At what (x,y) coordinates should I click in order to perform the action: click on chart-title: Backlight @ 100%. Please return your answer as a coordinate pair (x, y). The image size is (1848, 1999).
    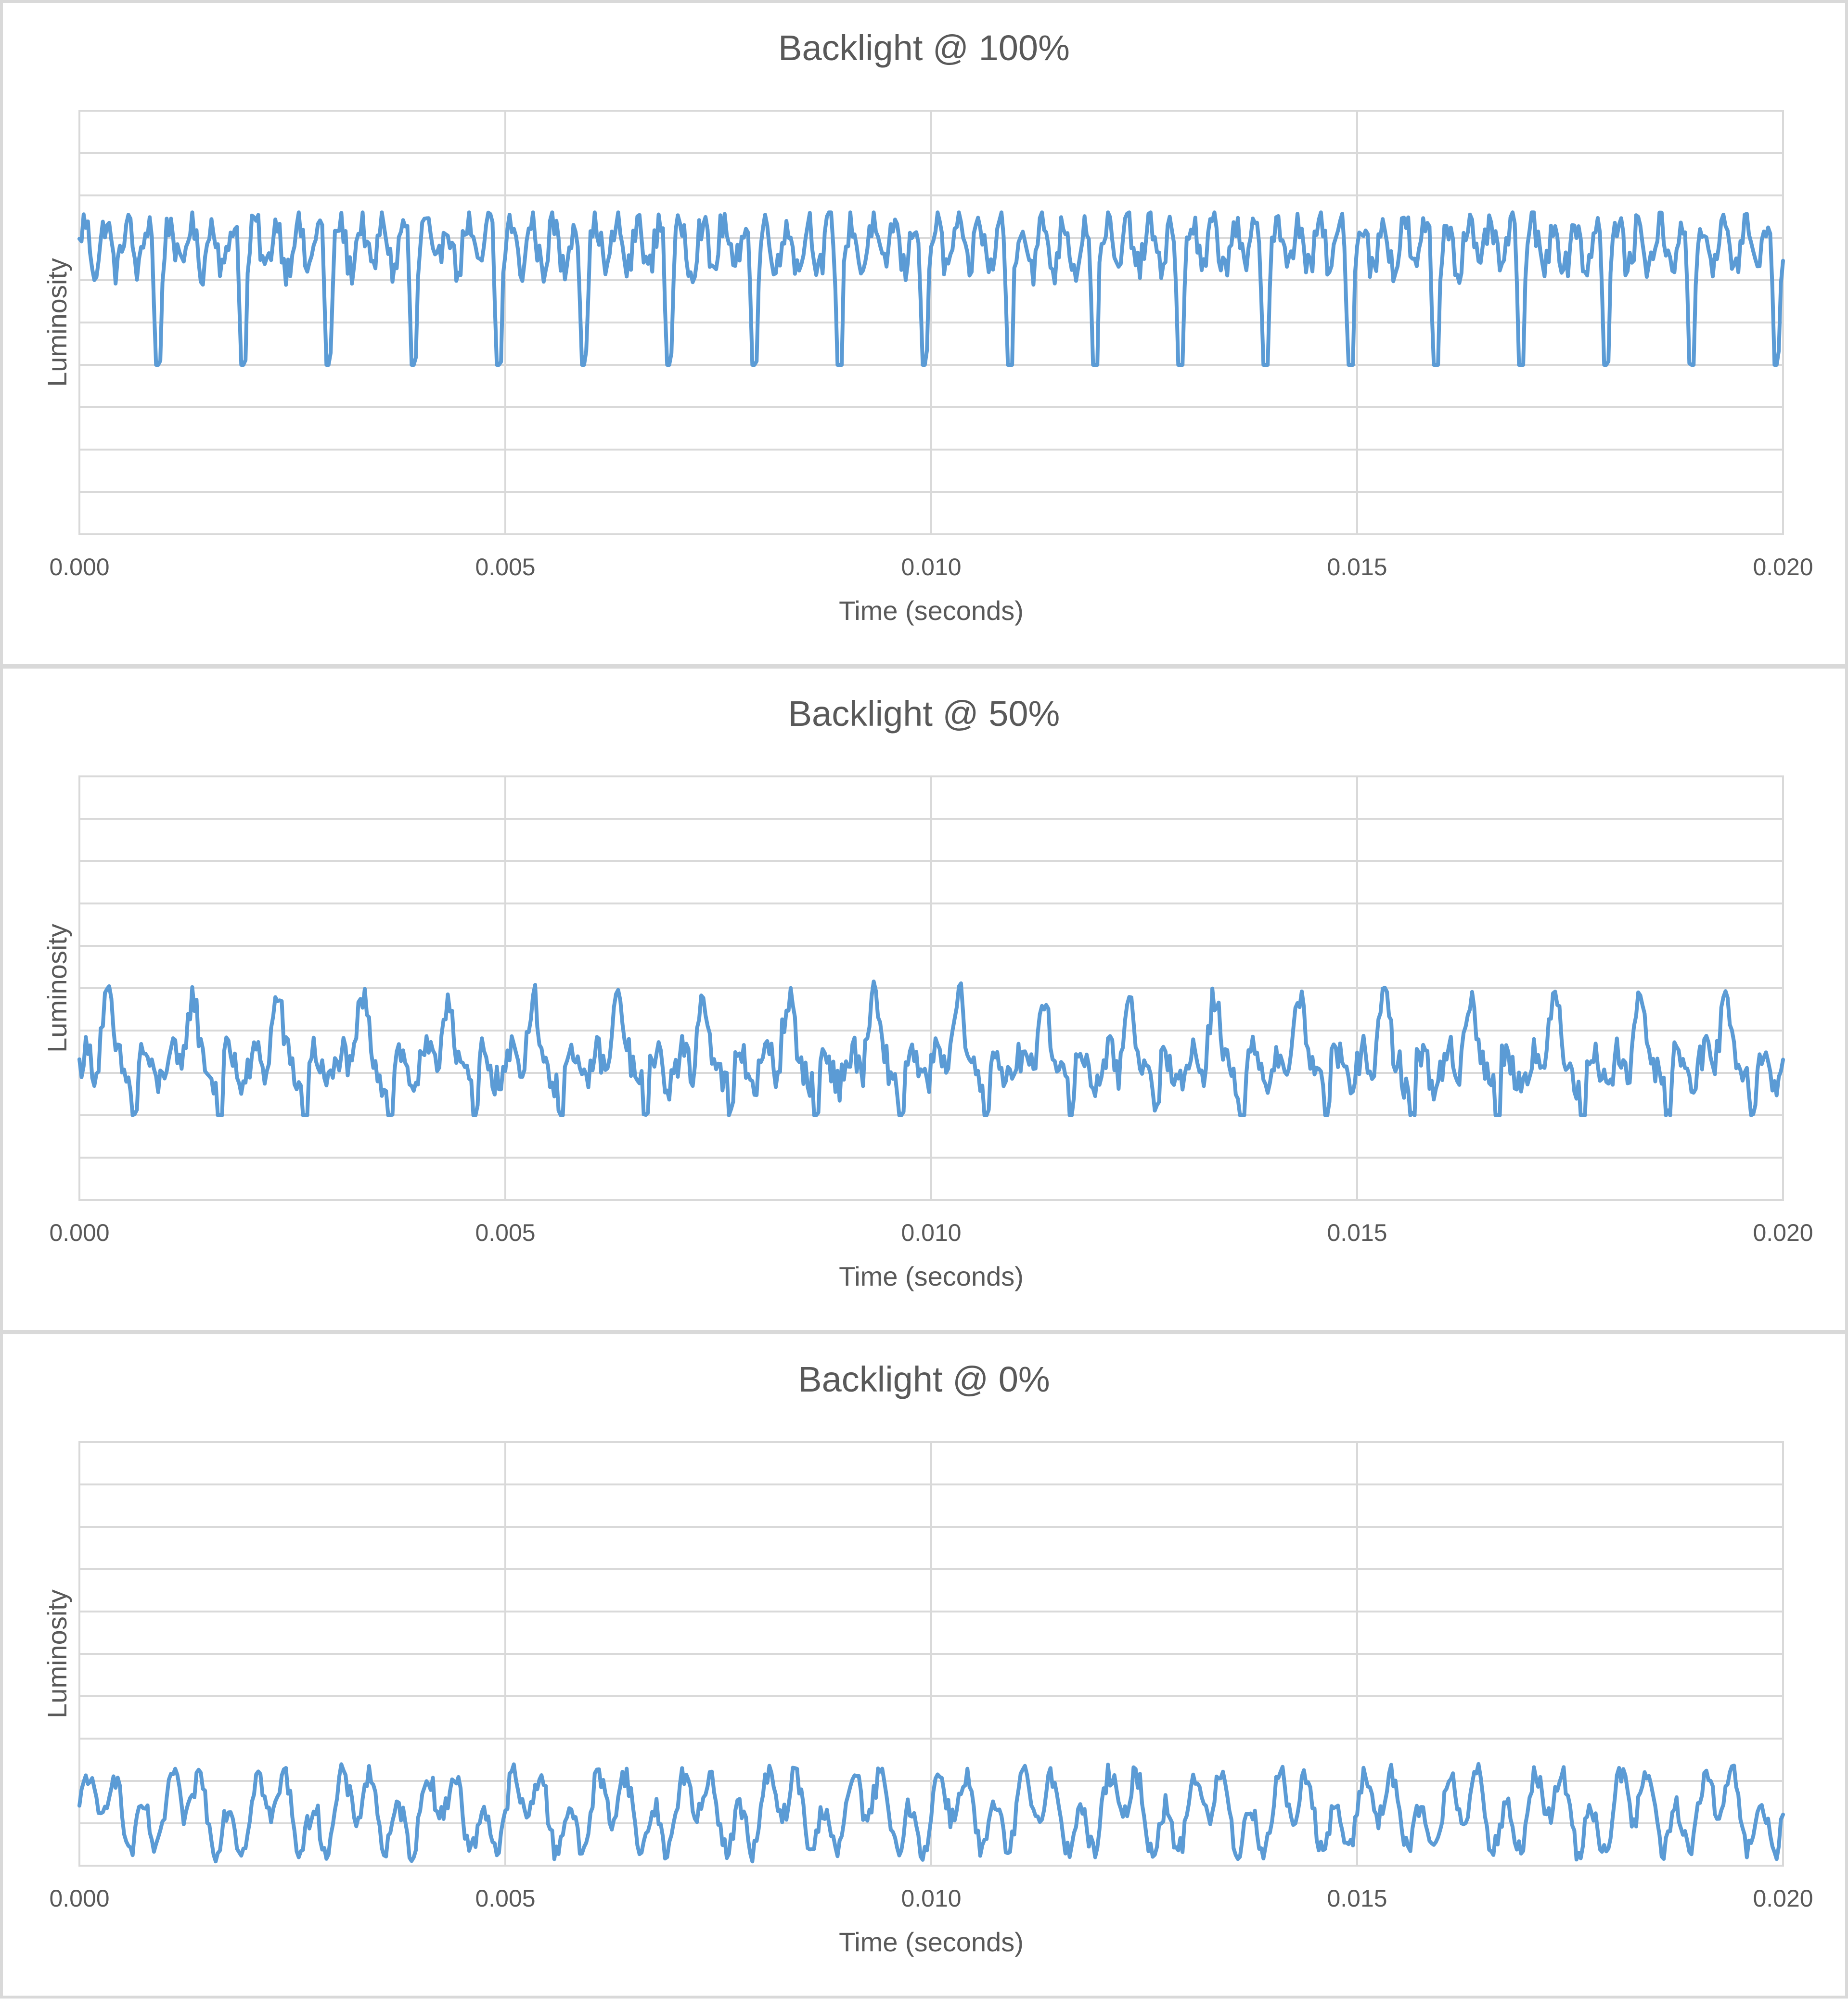
    Looking at the image, I should click on (924, 48).